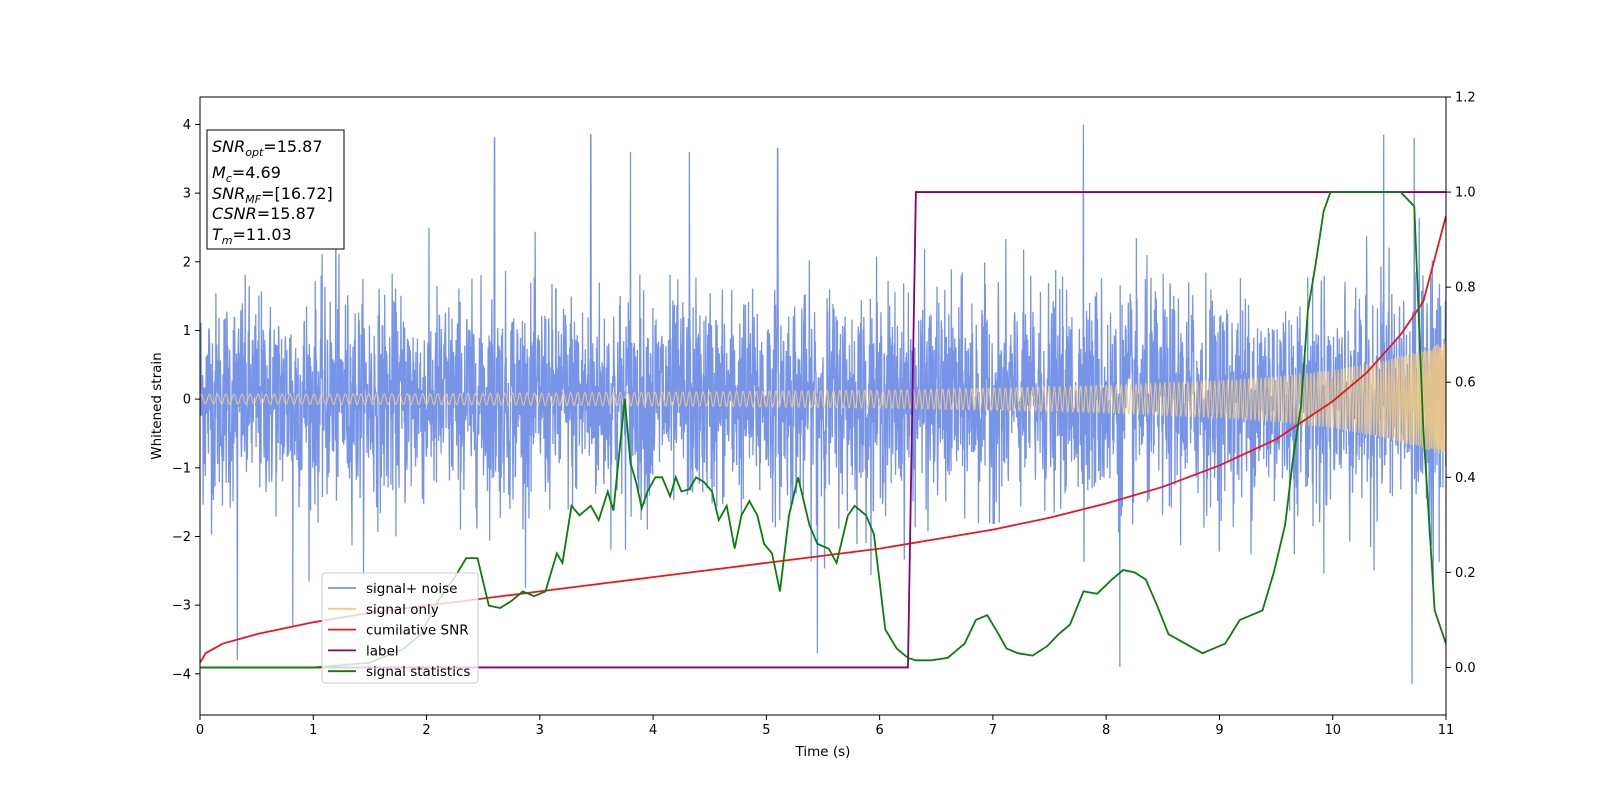 This screenshot has width=1600, height=800. Describe the element at coordinates (187, 262) in the screenshot. I see `y-left-tick-label: 2` at that location.